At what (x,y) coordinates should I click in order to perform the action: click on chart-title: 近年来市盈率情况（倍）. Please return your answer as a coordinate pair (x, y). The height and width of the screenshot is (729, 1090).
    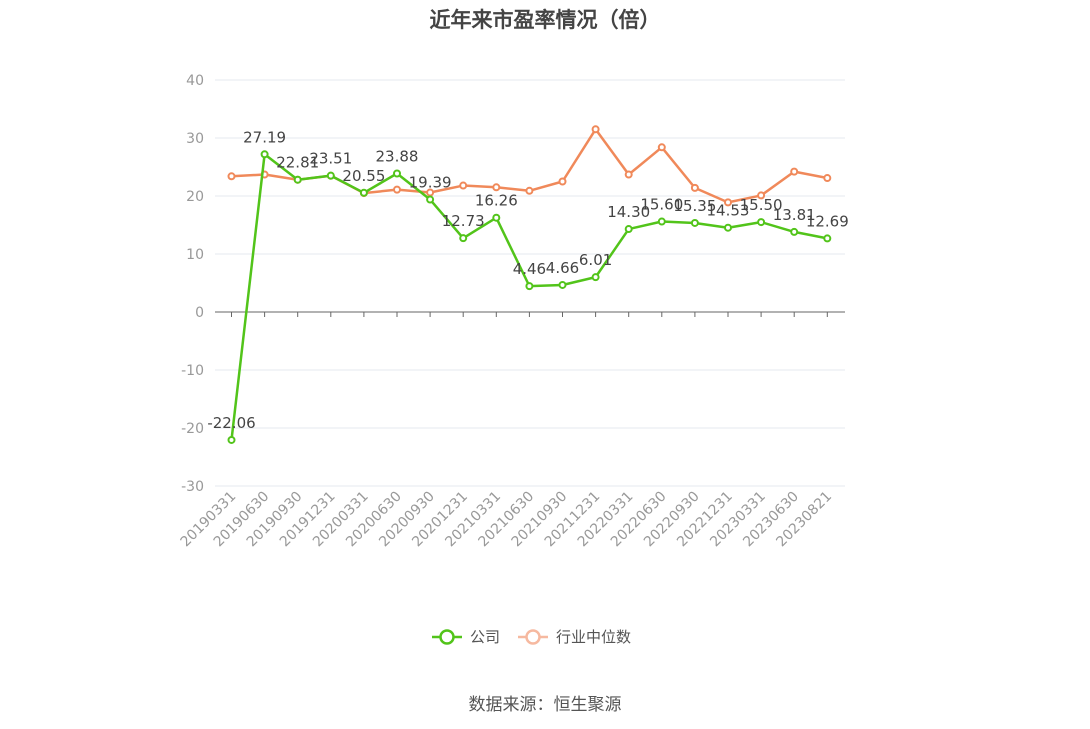
    Looking at the image, I should click on (545, 20).